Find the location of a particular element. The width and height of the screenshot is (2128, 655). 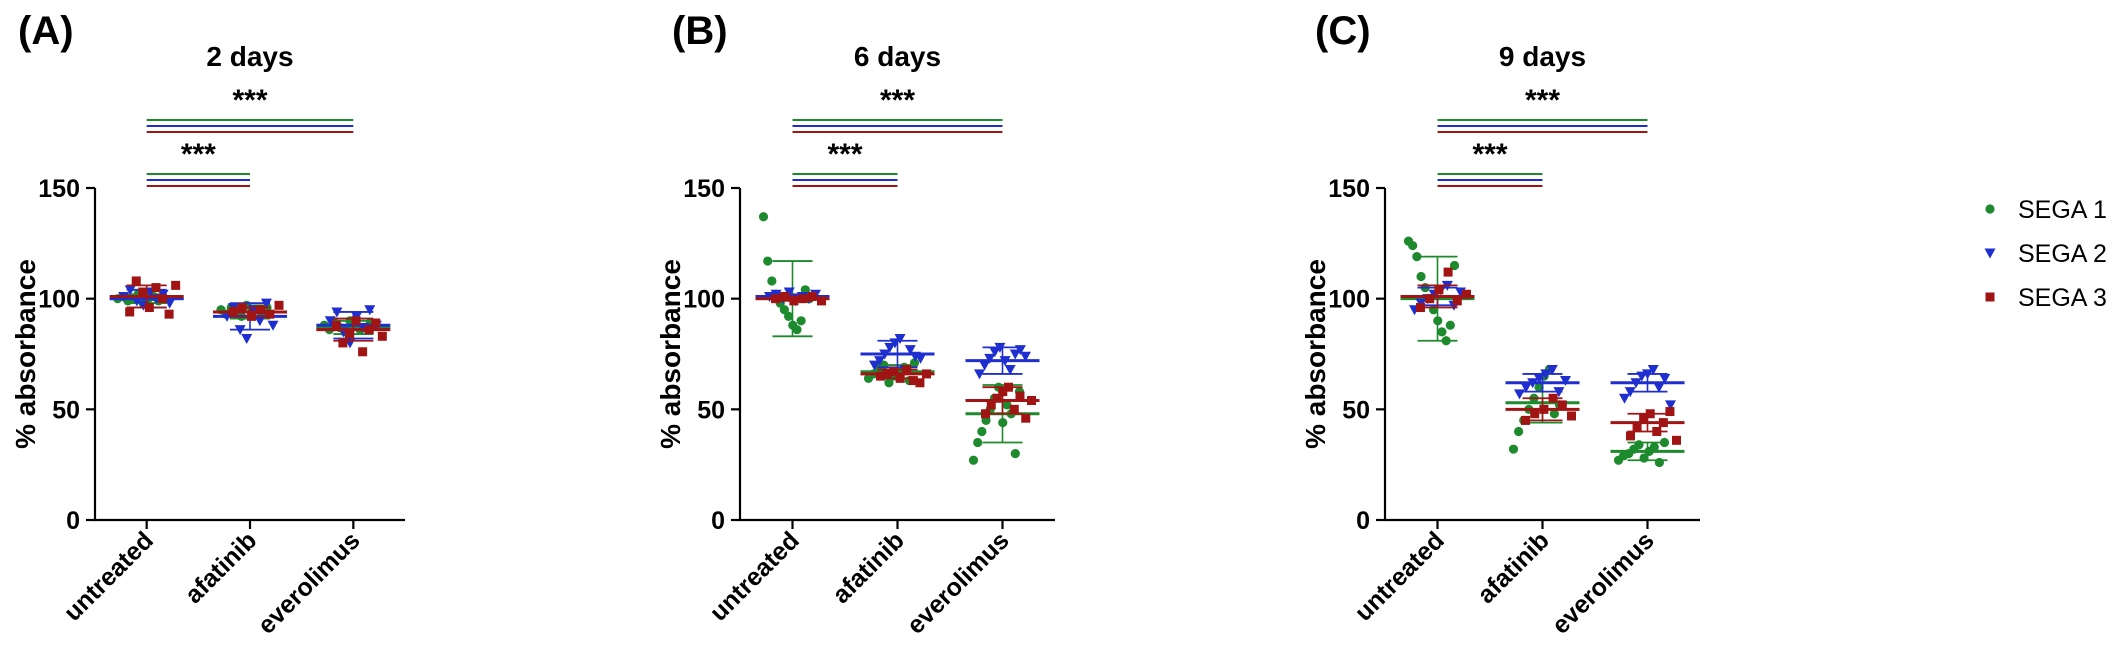

legend-item: SEGA 2 is located at coordinates (2045, 254).